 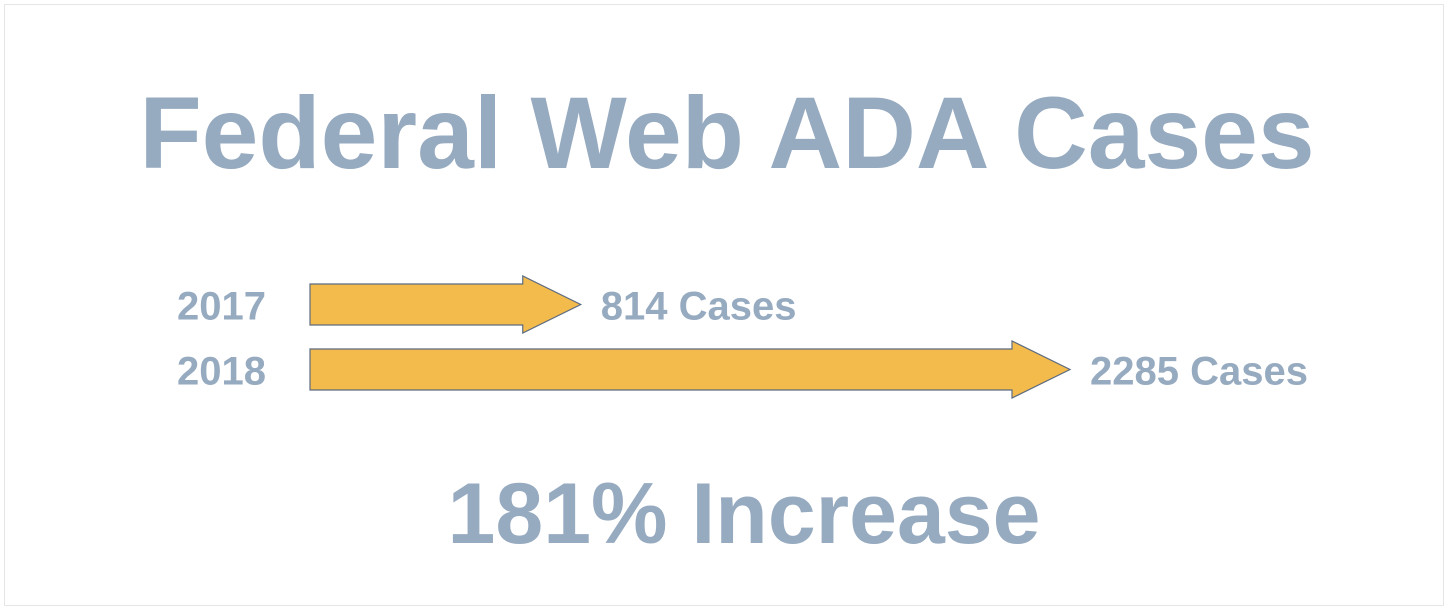 I want to click on category-label-2017: 2017, so click(x=221, y=307).